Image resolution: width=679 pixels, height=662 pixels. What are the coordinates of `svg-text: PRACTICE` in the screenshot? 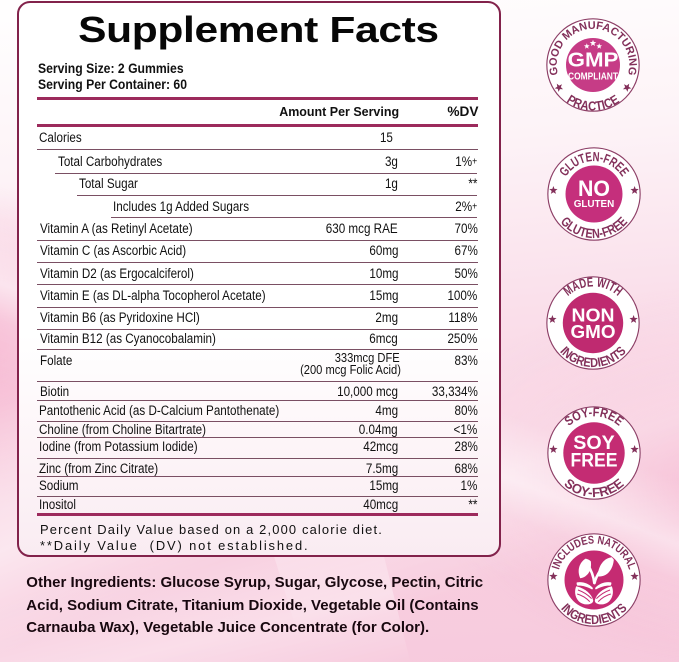 It's located at (592, 103).